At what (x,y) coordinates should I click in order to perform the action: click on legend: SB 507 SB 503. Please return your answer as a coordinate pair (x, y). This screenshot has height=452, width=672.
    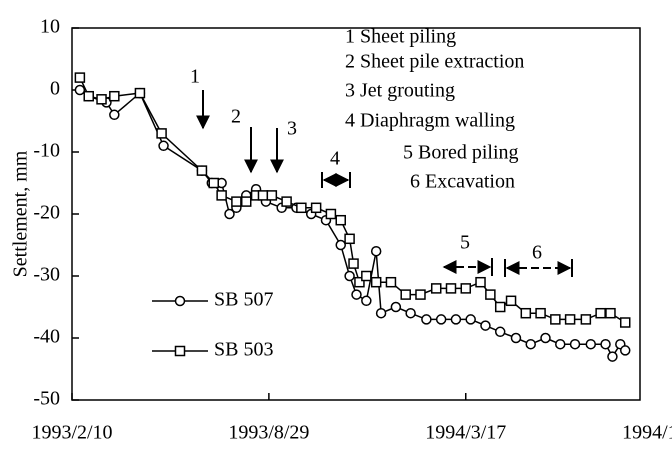
    Looking at the image, I should click on (212, 325).